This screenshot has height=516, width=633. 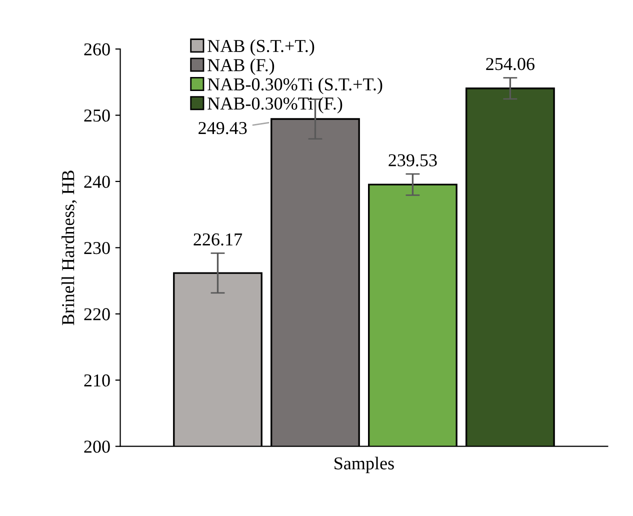 I want to click on legend-label: NAB-0.30%Ti (S.T.+T.), so click(x=295, y=86).